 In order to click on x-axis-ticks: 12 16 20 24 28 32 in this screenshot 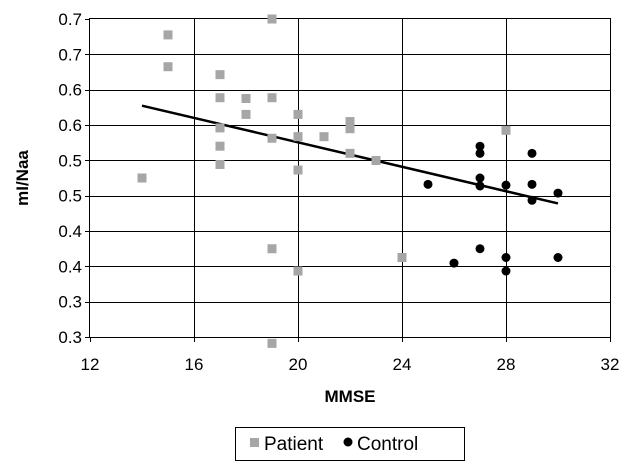, I will do `click(350, 355)`.